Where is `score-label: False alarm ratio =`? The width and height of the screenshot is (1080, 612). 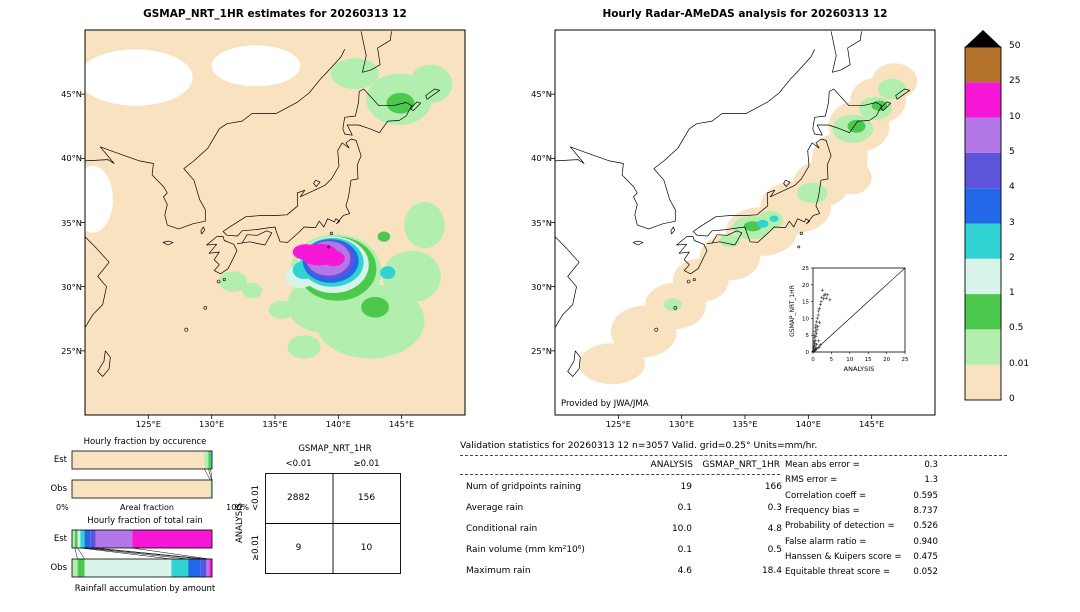
score-label: False alarm ratio = is located at coordinates (826, 541).